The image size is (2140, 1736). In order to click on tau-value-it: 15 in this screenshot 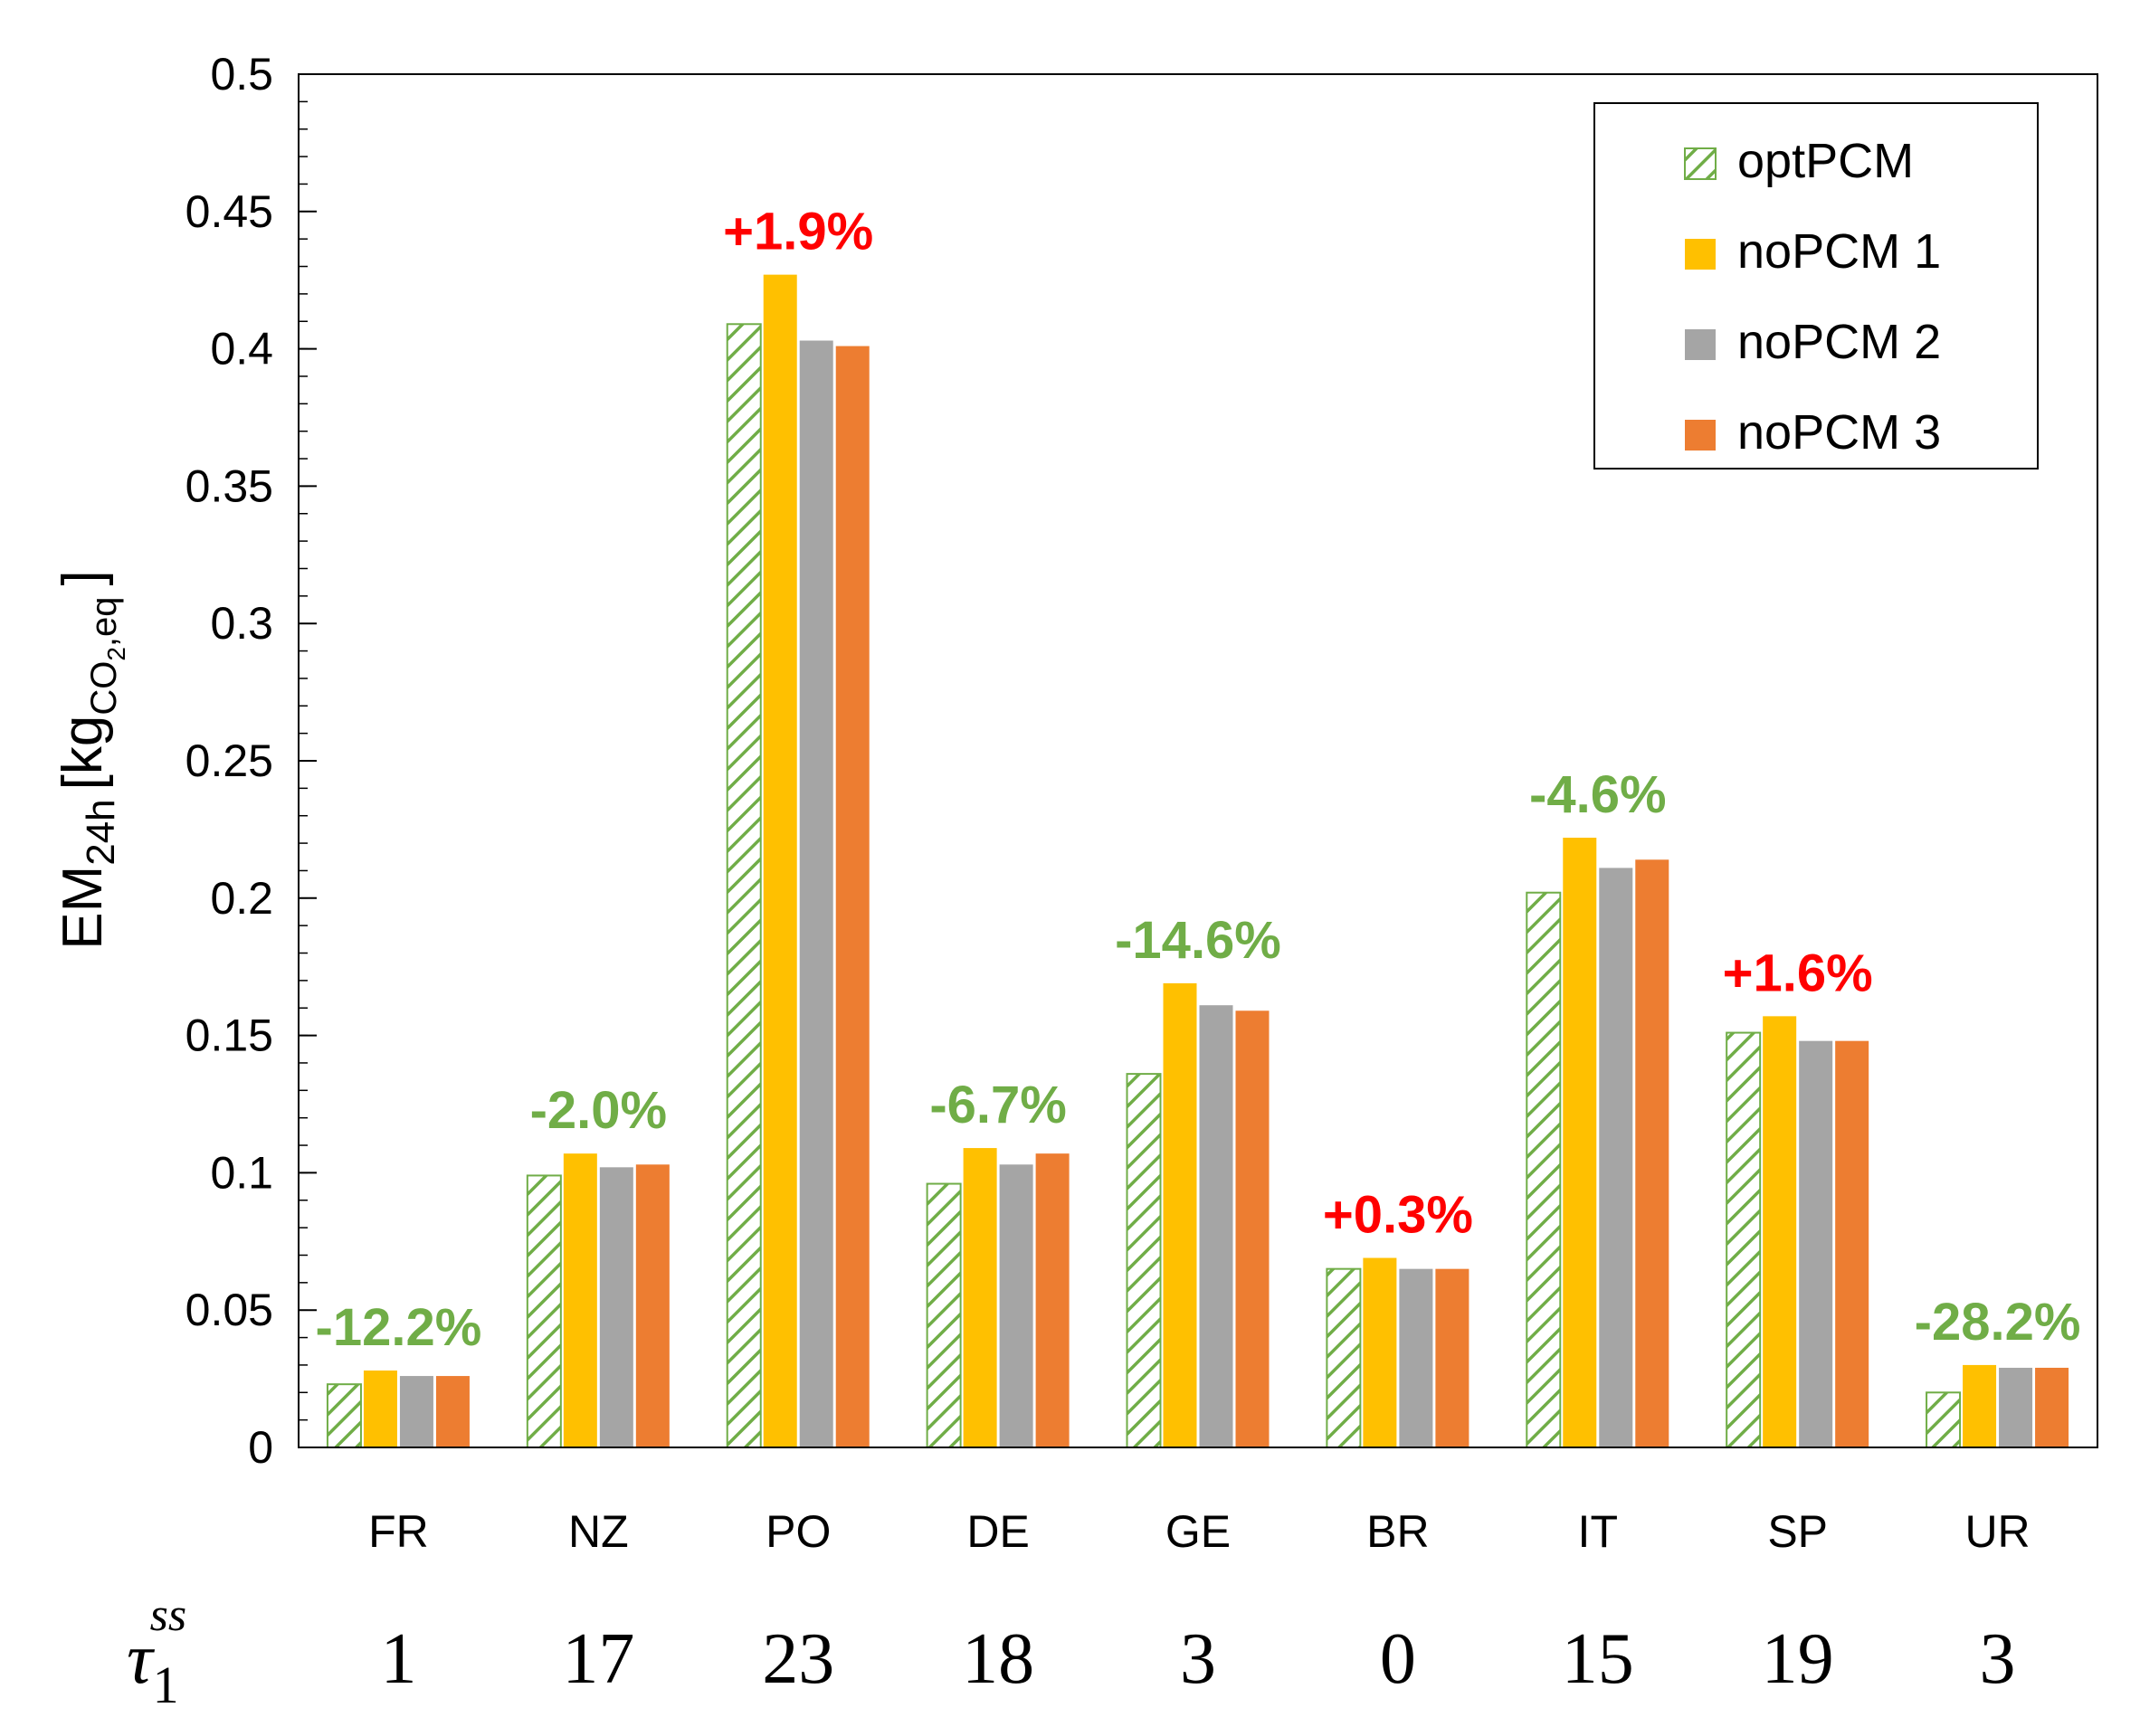, I will do `click(1598, 1659)`.